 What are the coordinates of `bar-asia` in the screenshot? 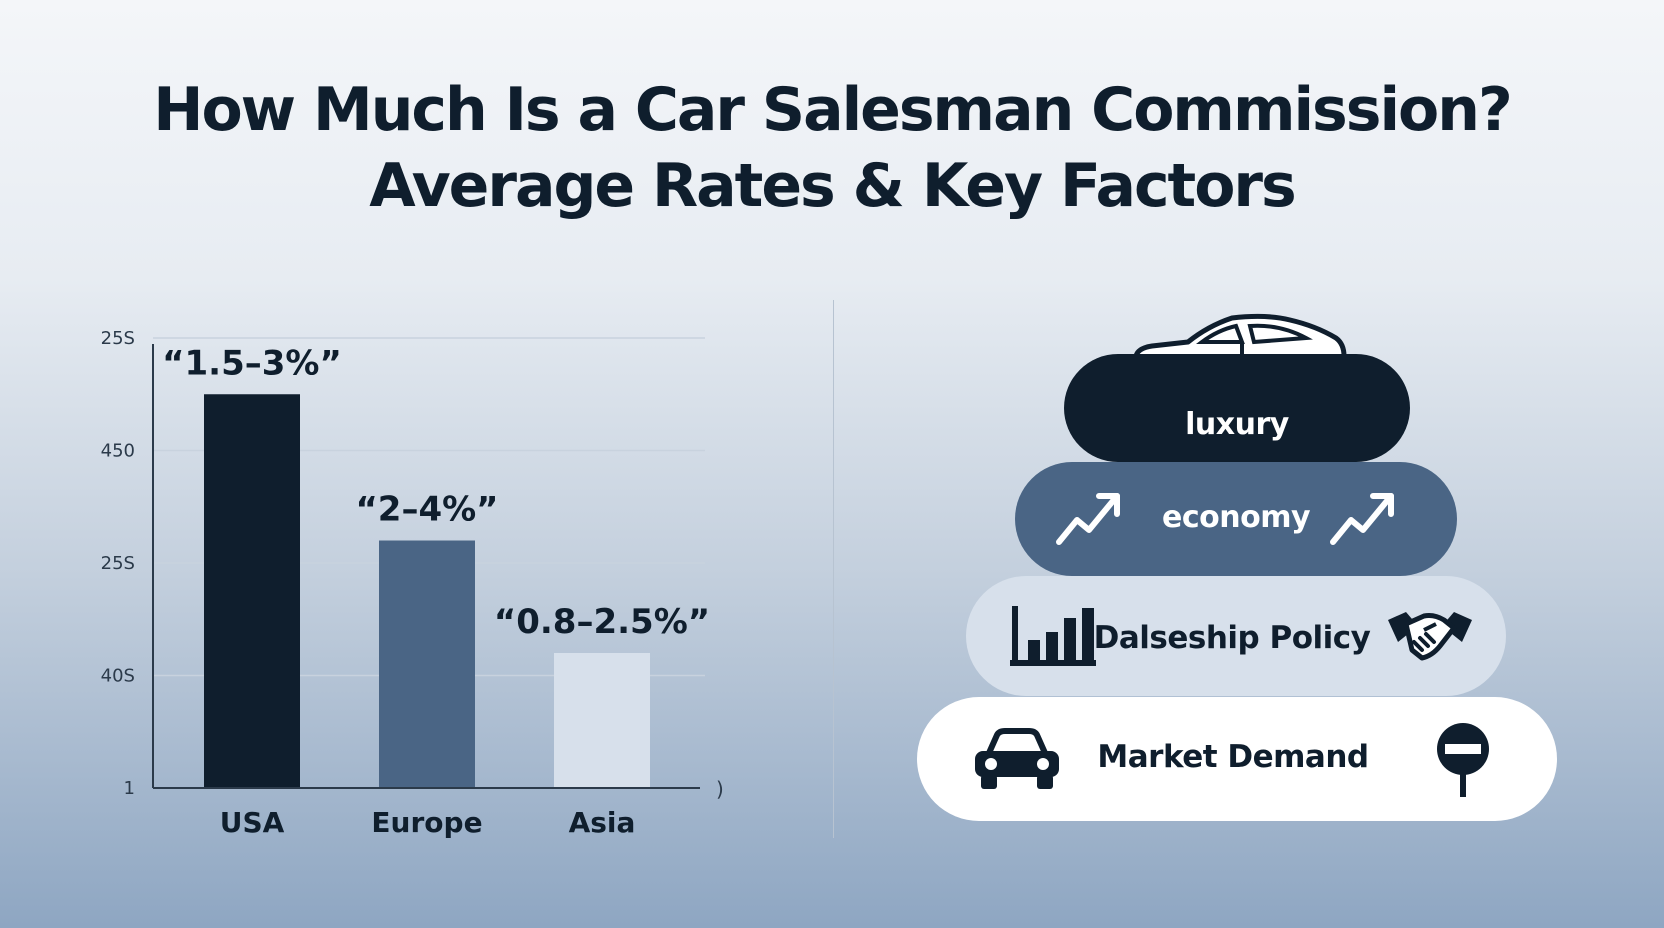 It's located at (602, 720).